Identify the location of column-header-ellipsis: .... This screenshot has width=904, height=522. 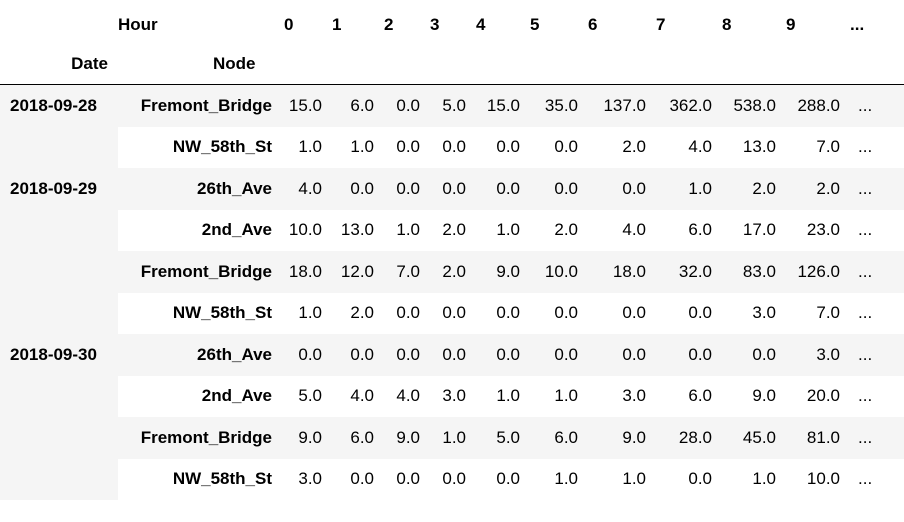
(857, 24).